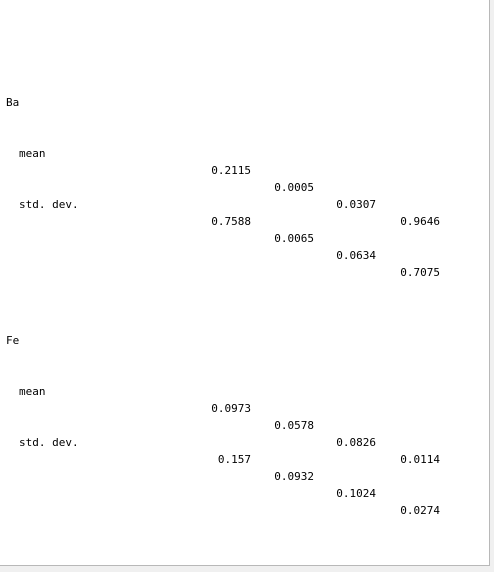 The image size is (494, 572). Describe the element at coordinates (247, 569) in the screenshot. I see `horizontal-scrollbar` at that location.